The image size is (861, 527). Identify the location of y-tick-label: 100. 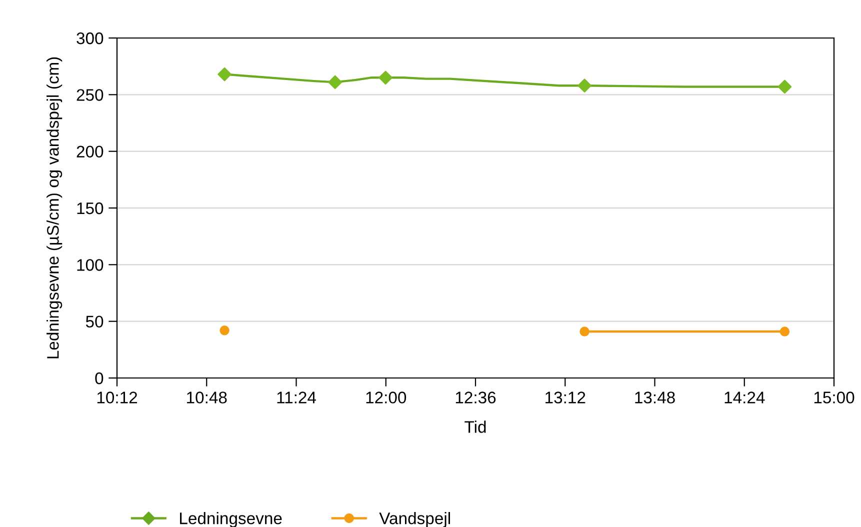
(90, 265).